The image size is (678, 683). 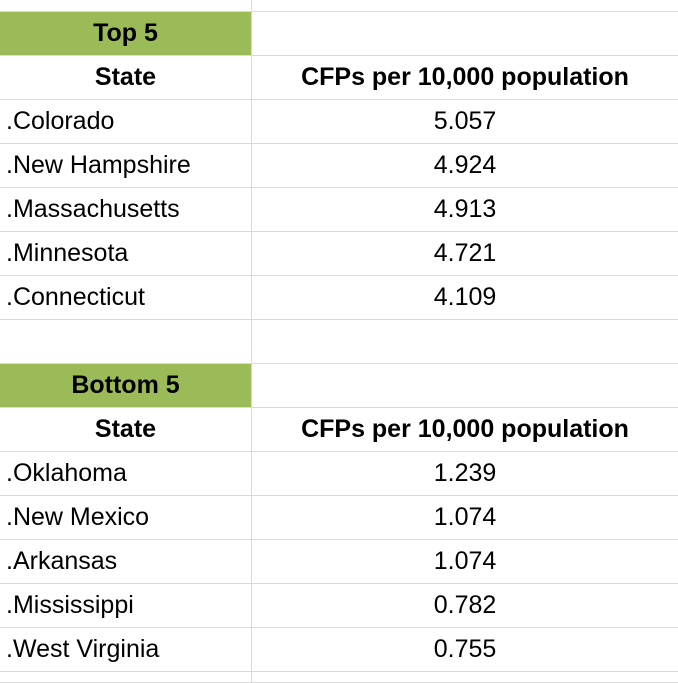 I want to click on table-row: .Oklahoma 1.239, so click(x=339, y=474).